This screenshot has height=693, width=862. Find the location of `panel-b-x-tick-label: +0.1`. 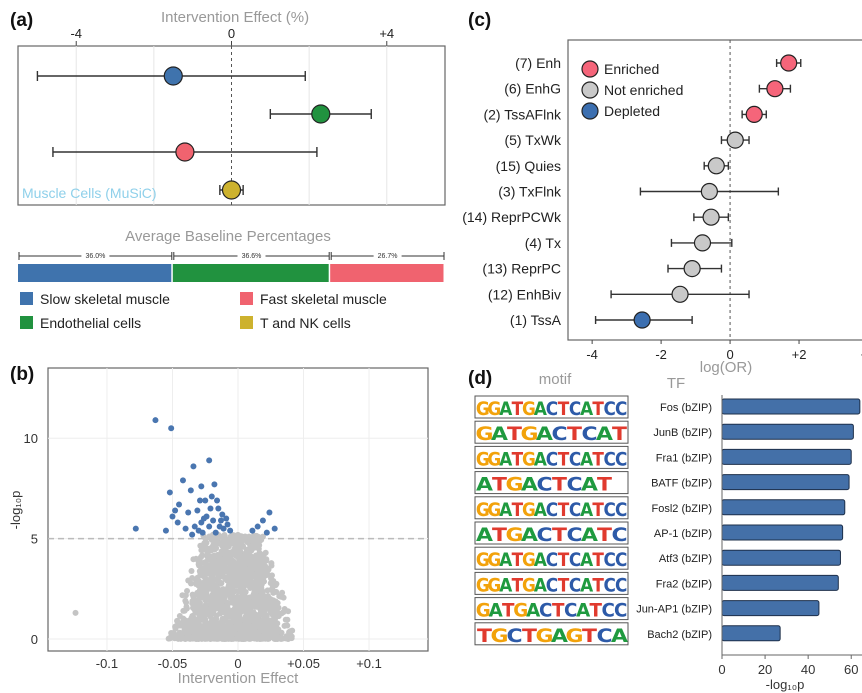

panel-b-x-tick-label: +0.1 is located at coordinates (369, 663).